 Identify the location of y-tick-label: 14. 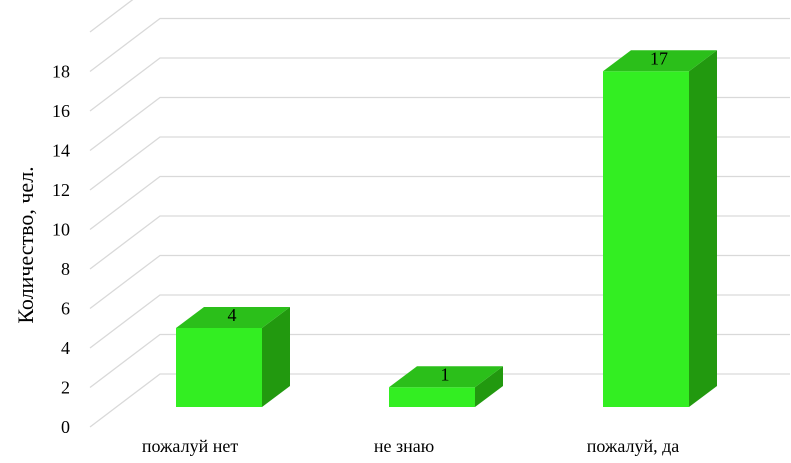
(61, 151).